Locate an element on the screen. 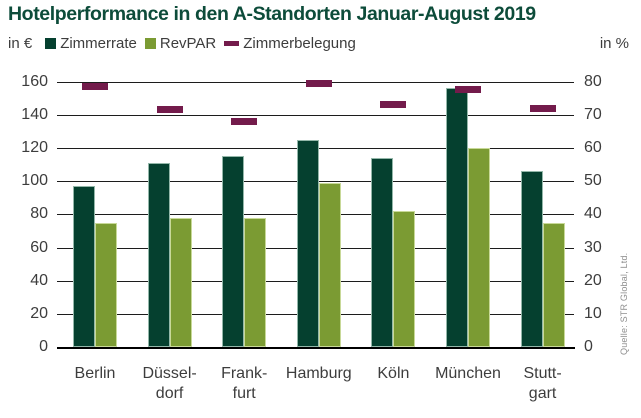  left-axis-tick-0: 0 is located at coordinates (43, 346).